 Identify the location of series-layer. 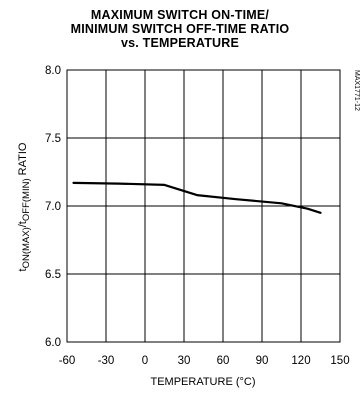
(197, 197).